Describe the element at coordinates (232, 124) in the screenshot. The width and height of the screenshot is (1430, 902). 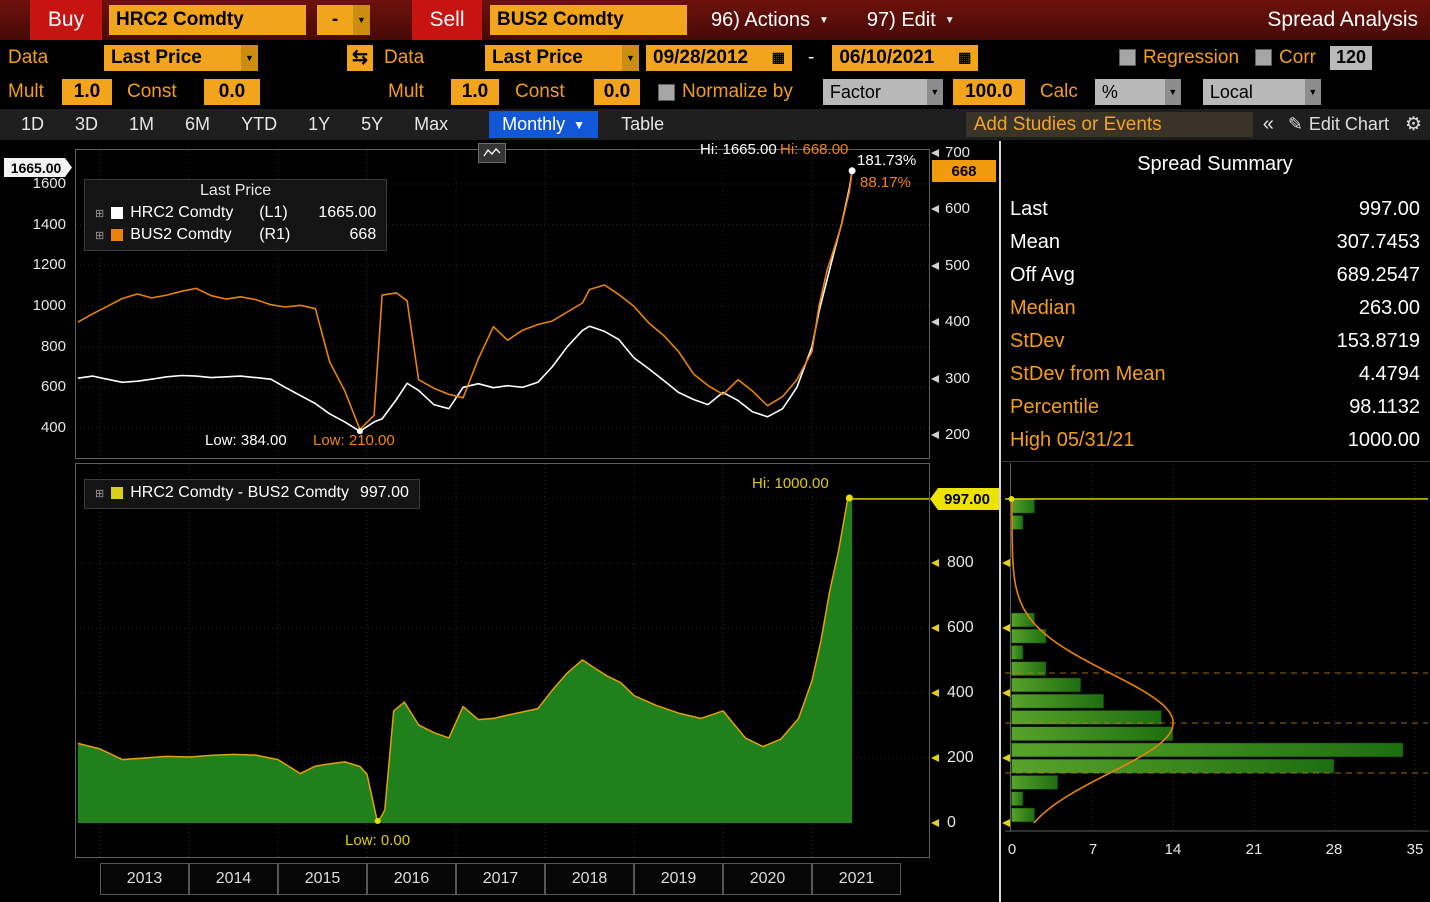
I see `range-tabs: 1D 3D 1M 6M YTD 1Y 5Y Max` at that location.